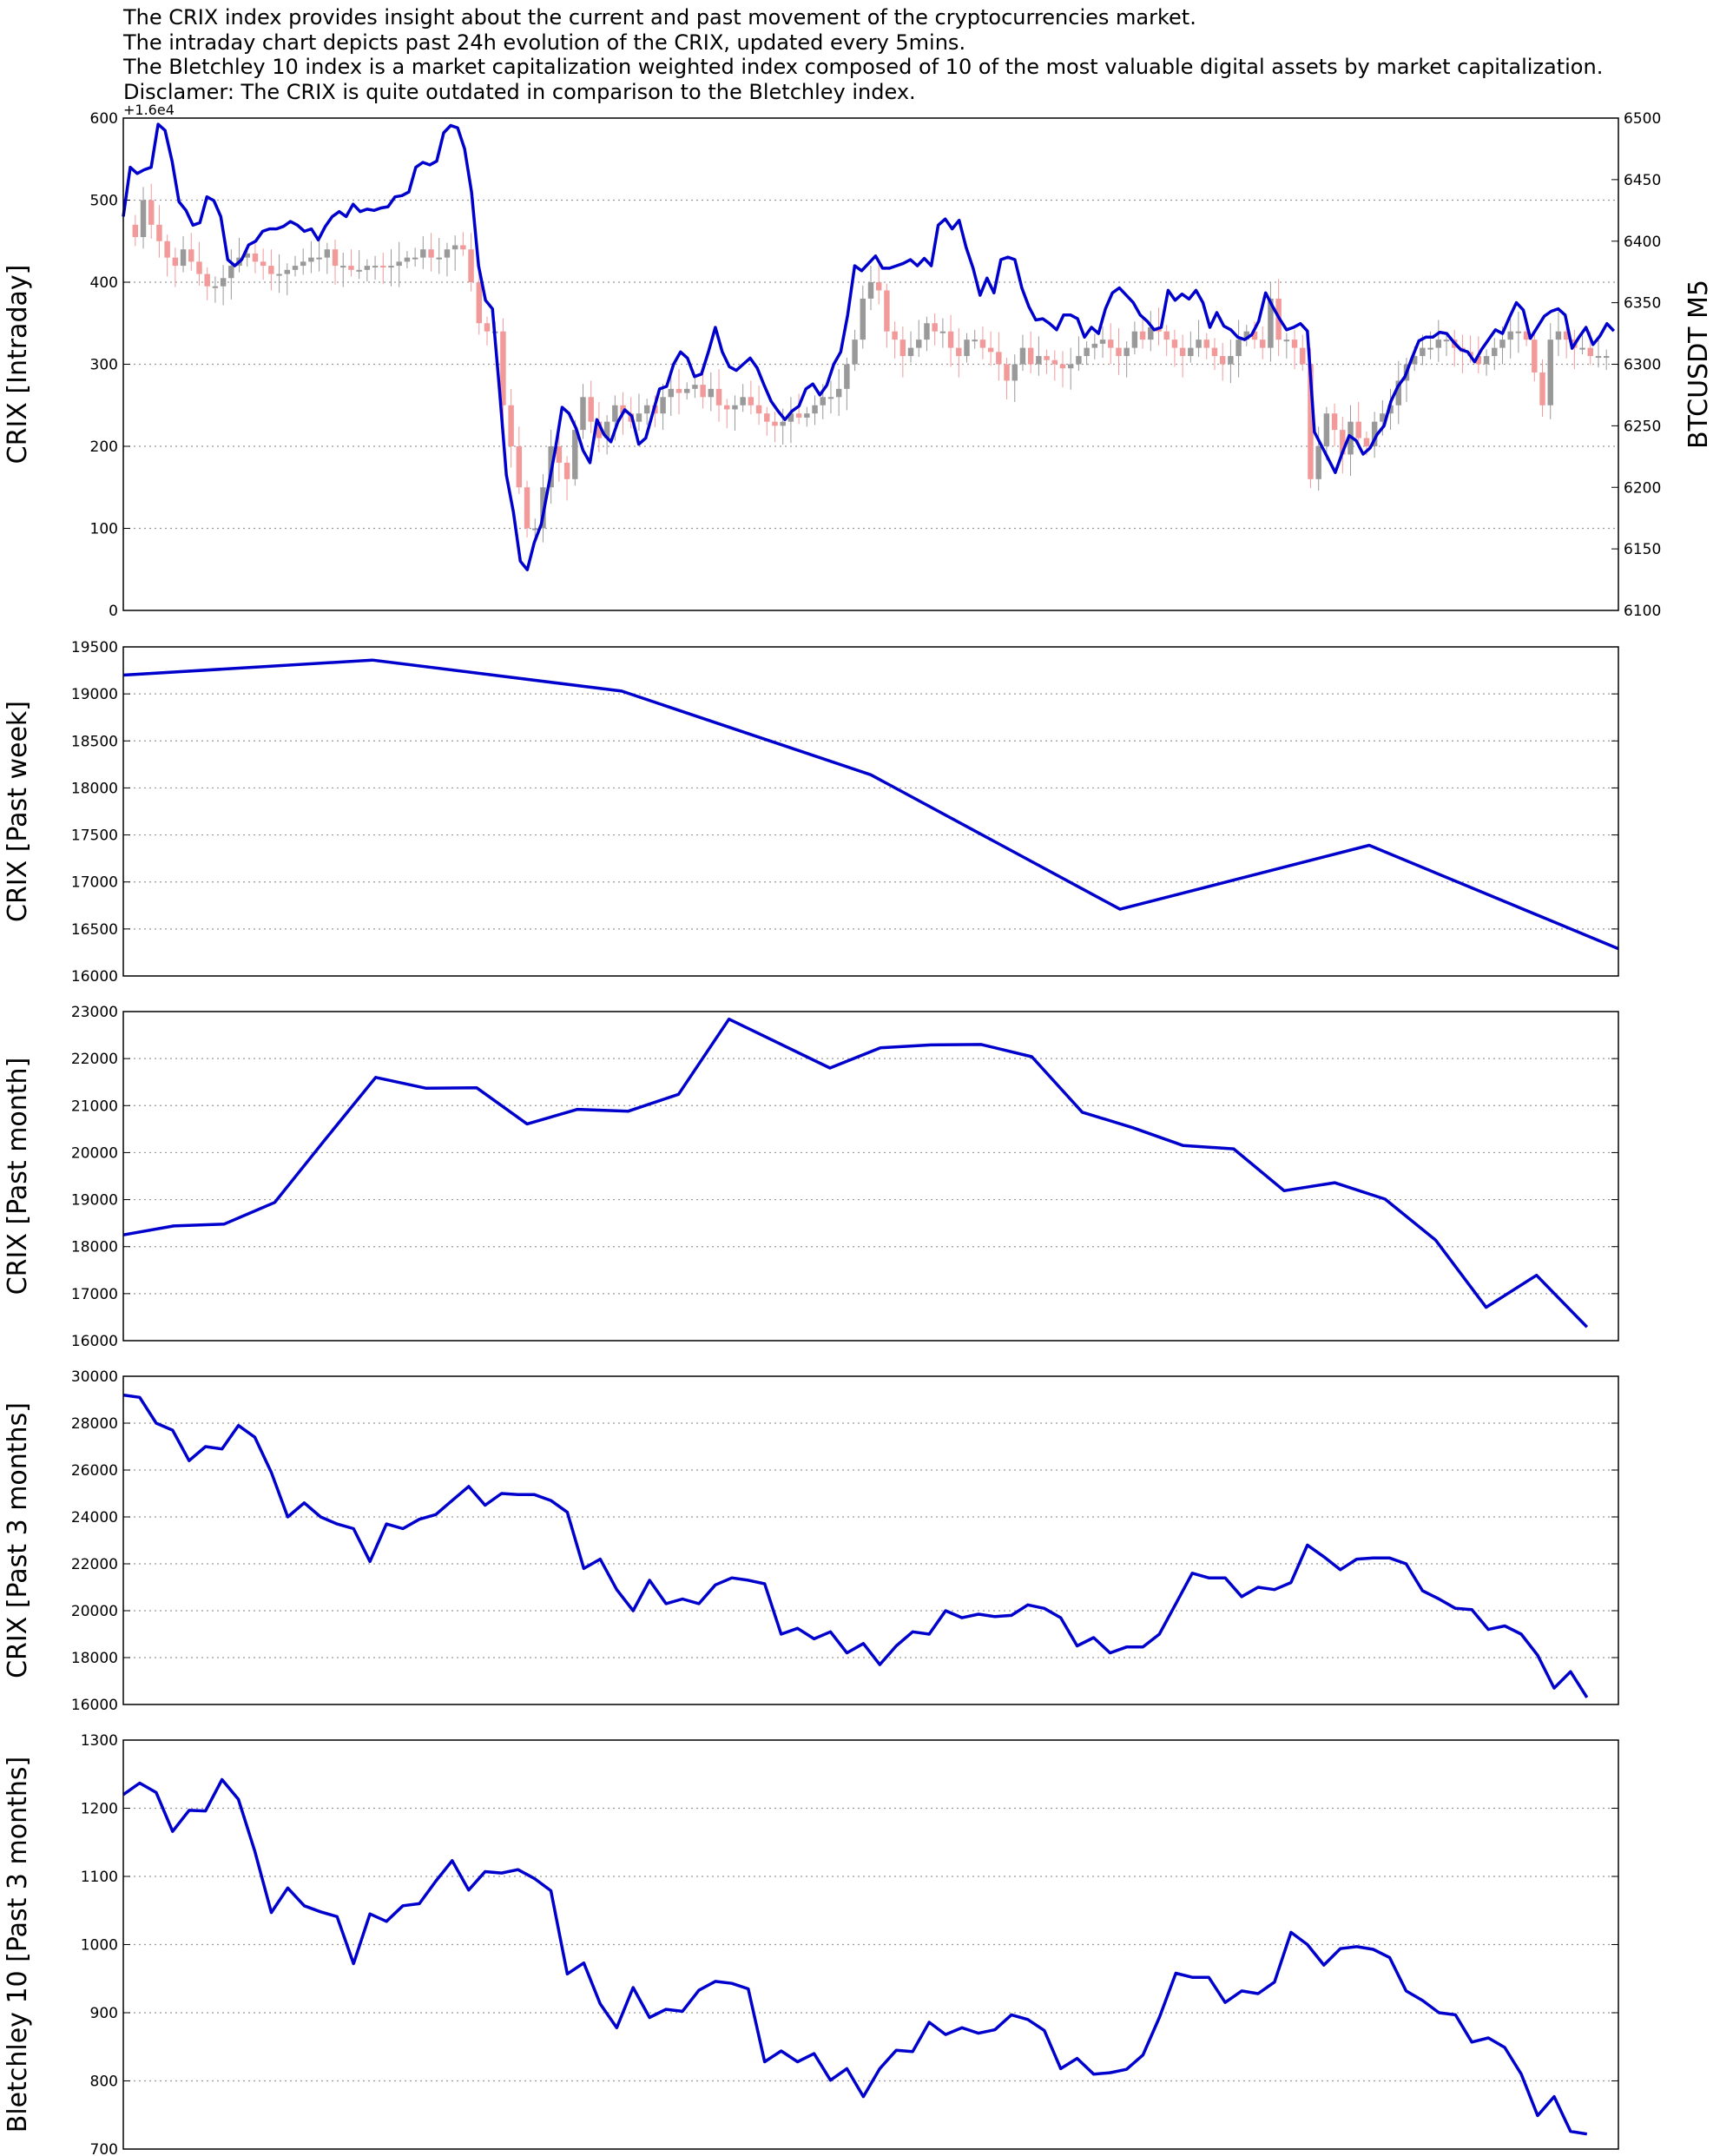 This screenshot has width=1733, height=2156. Describe the element at coordinates (1642, 549) in the screenshot. I see `y-tick-label-right: 6150` at that location.